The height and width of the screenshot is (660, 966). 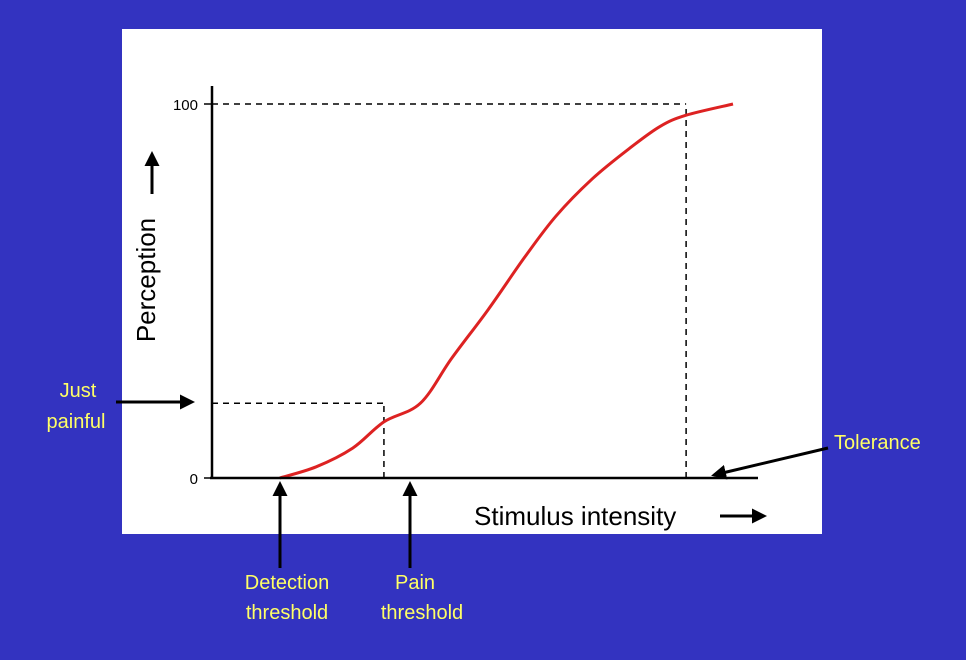 I want to click on detection-threshold-label-line-1: Detection, so click(x=287, y=583).